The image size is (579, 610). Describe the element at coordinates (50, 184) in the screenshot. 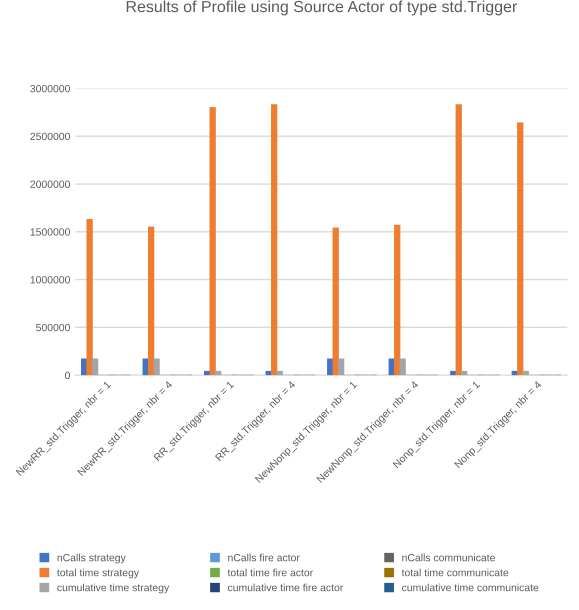

I see `y-tick-label: 2000000` at that location.